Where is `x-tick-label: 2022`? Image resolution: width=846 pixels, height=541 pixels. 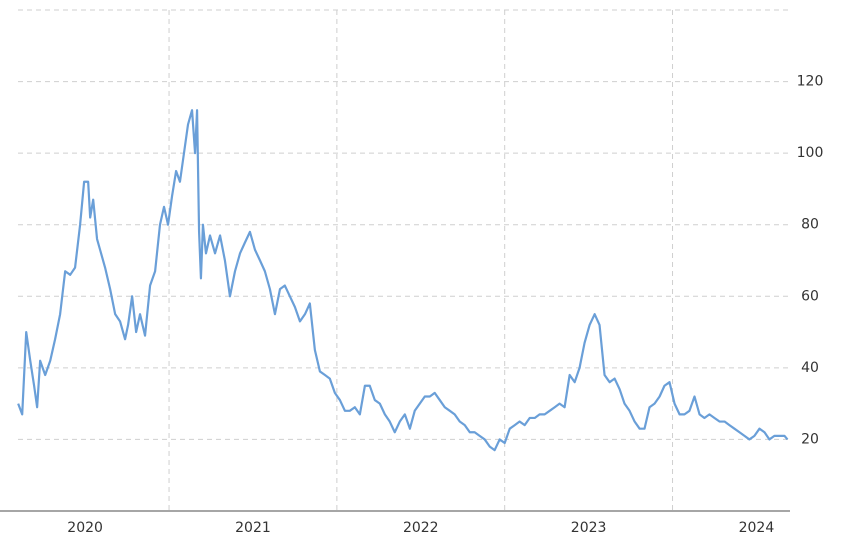
x-tick-label: 2022 is located at coordinates (421, 528).